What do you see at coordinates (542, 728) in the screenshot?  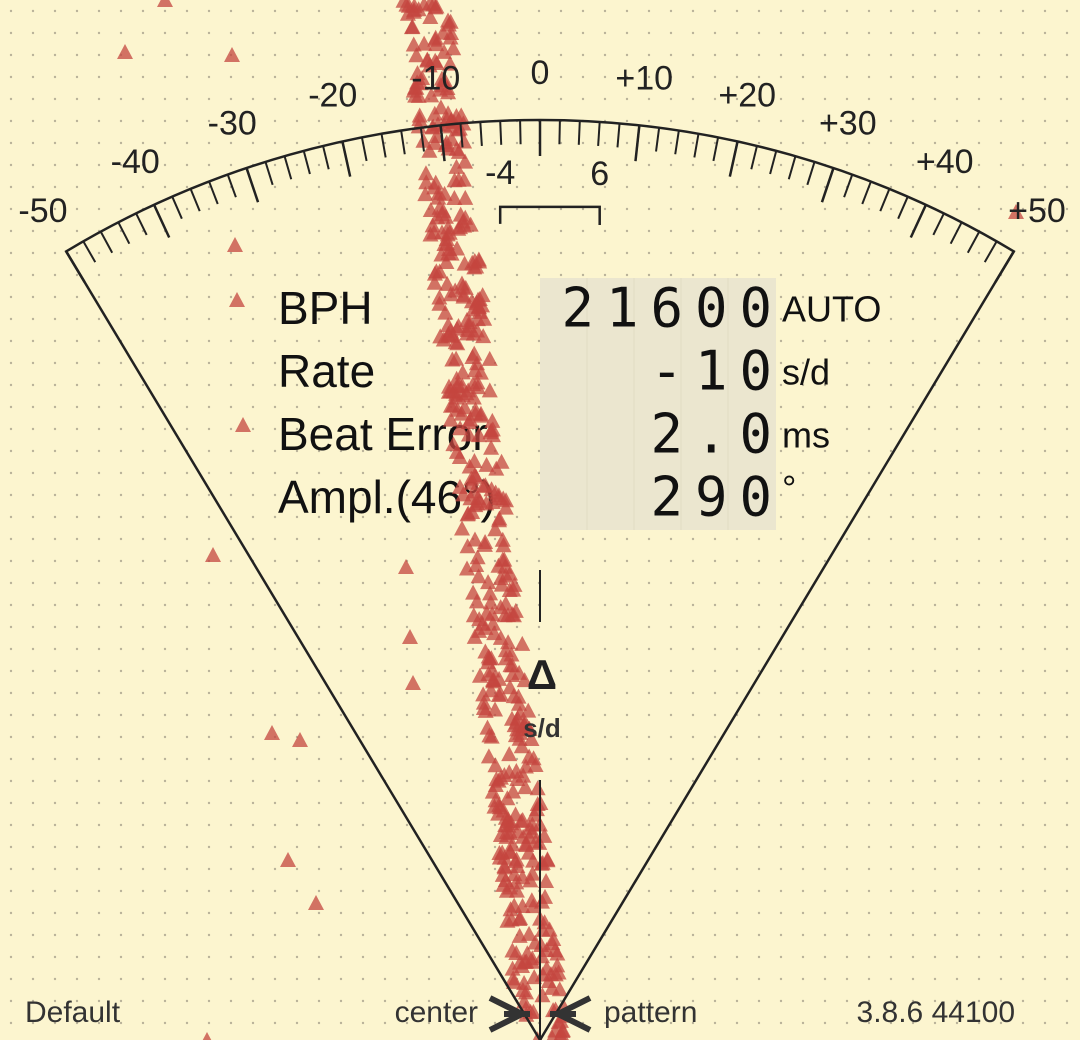 I see `marker-unit: s/d` at bounding box center [542, 728].